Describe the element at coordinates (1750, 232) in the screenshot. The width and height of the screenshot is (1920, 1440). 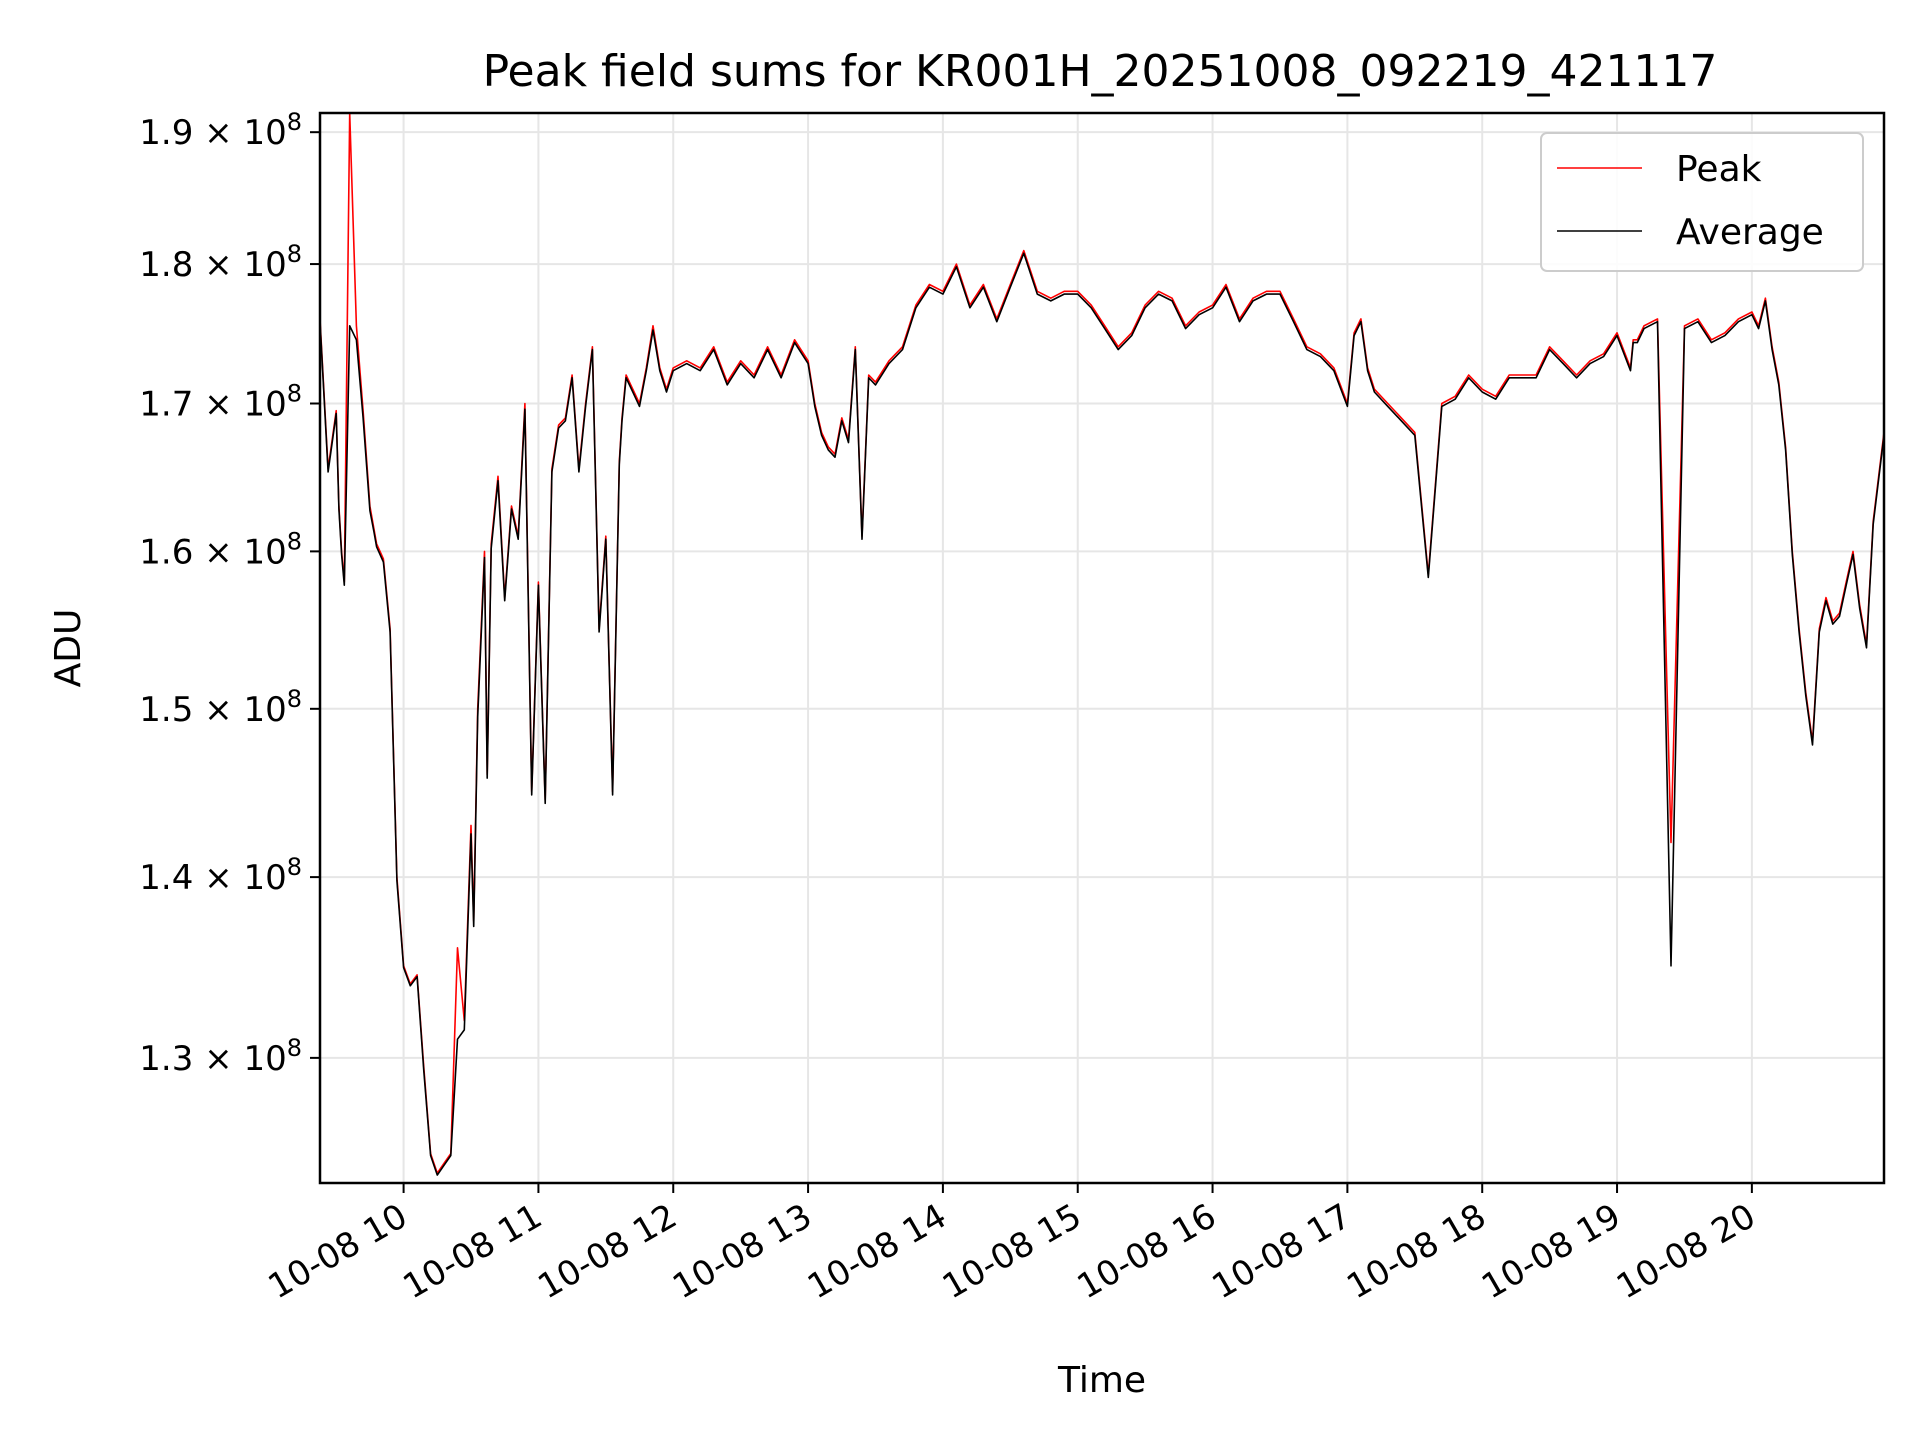
I see `legend-label-average: Average` at that location.